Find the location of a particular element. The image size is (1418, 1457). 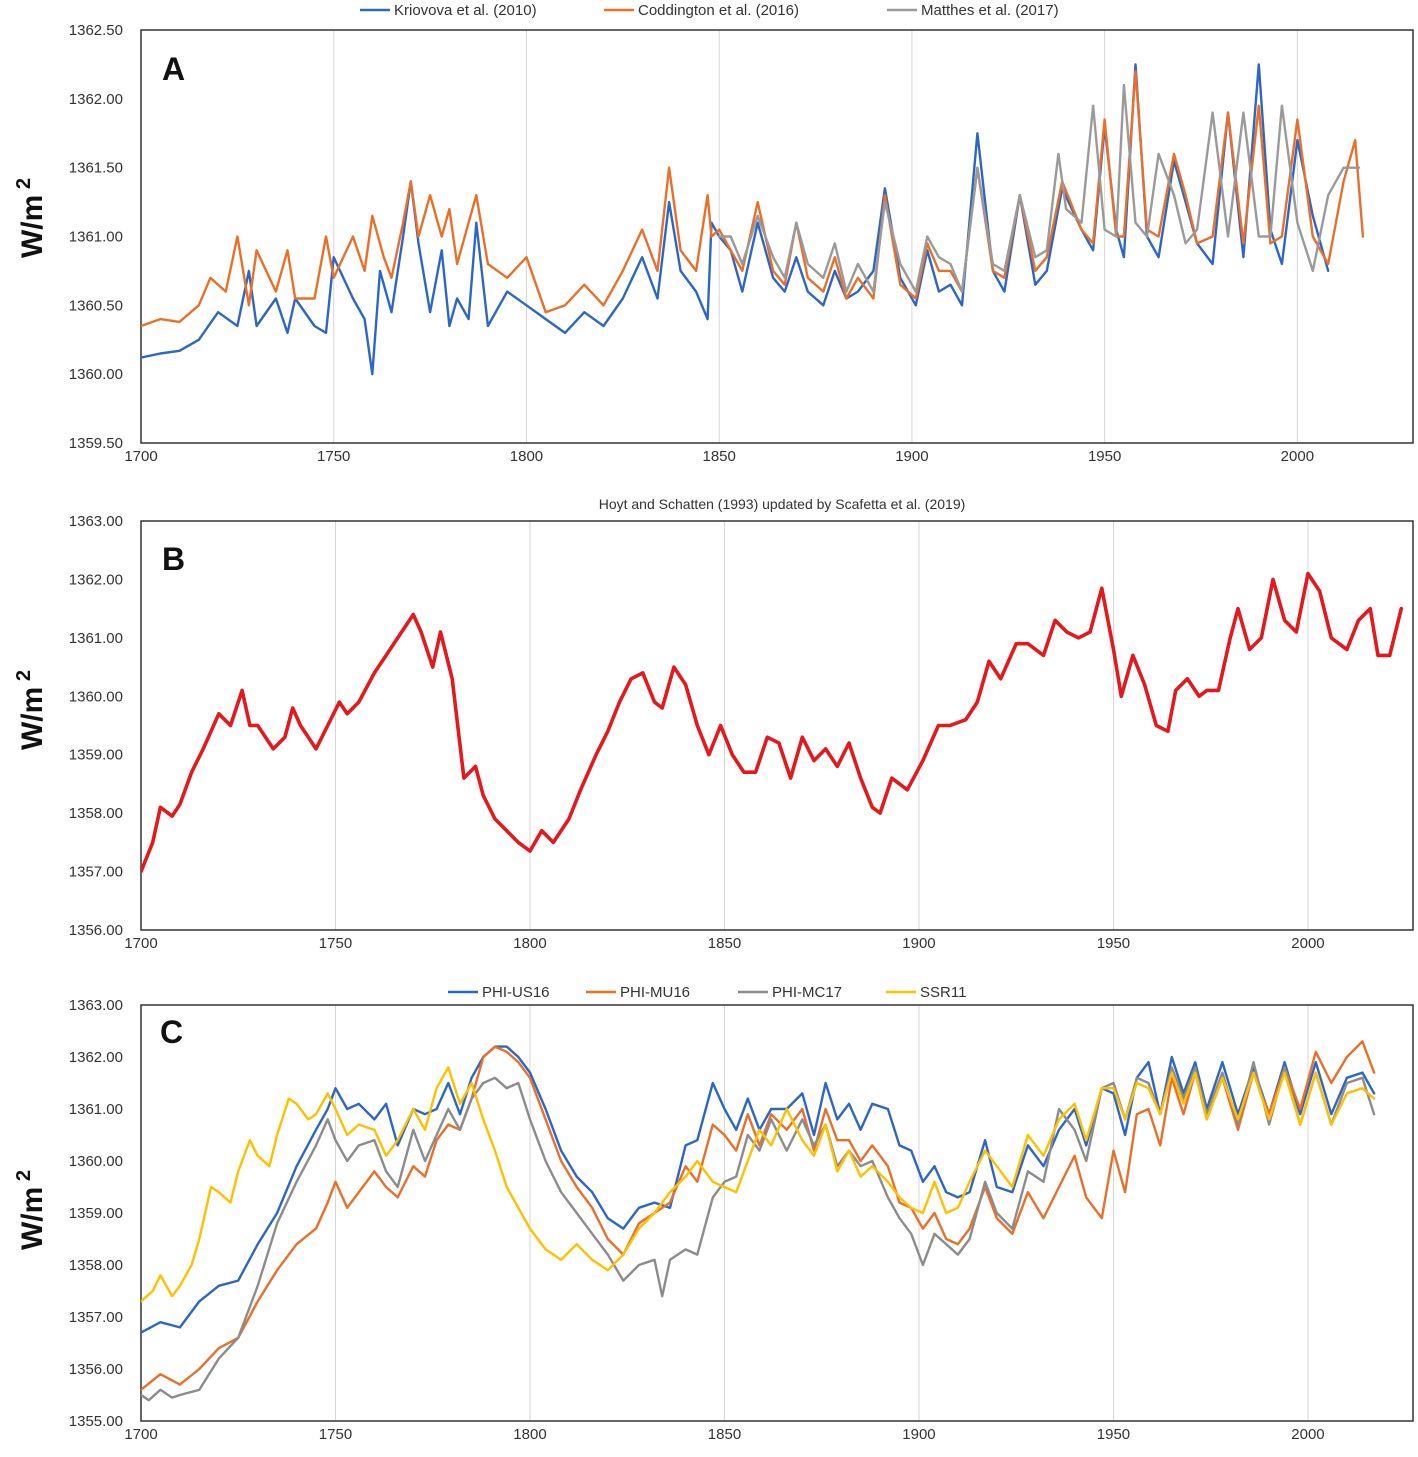

legend-label: PHI-MC17 is located at coordinates (807, 992).